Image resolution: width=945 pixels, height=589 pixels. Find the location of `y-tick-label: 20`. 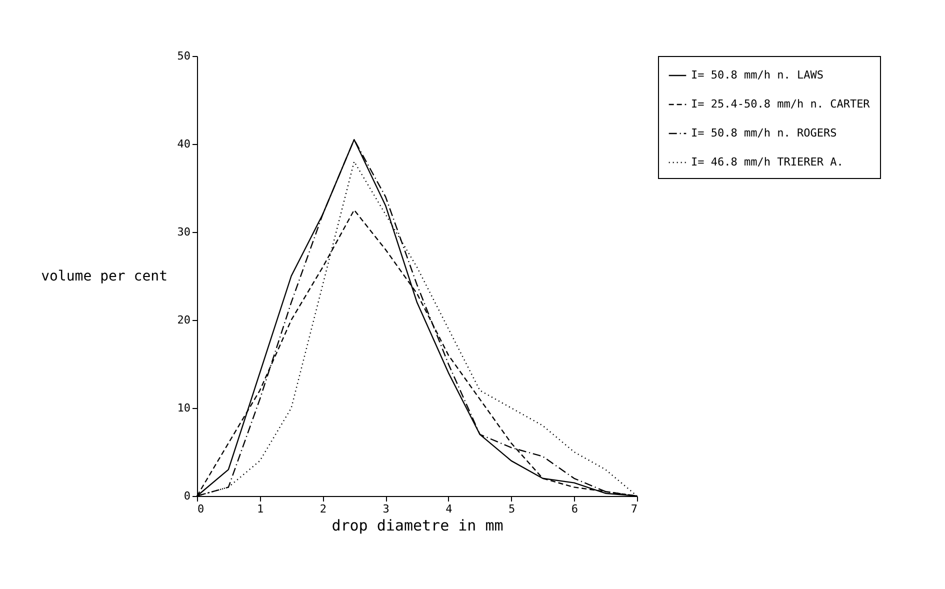

y-tick-label: 20 is located at coordinates (183, 320).